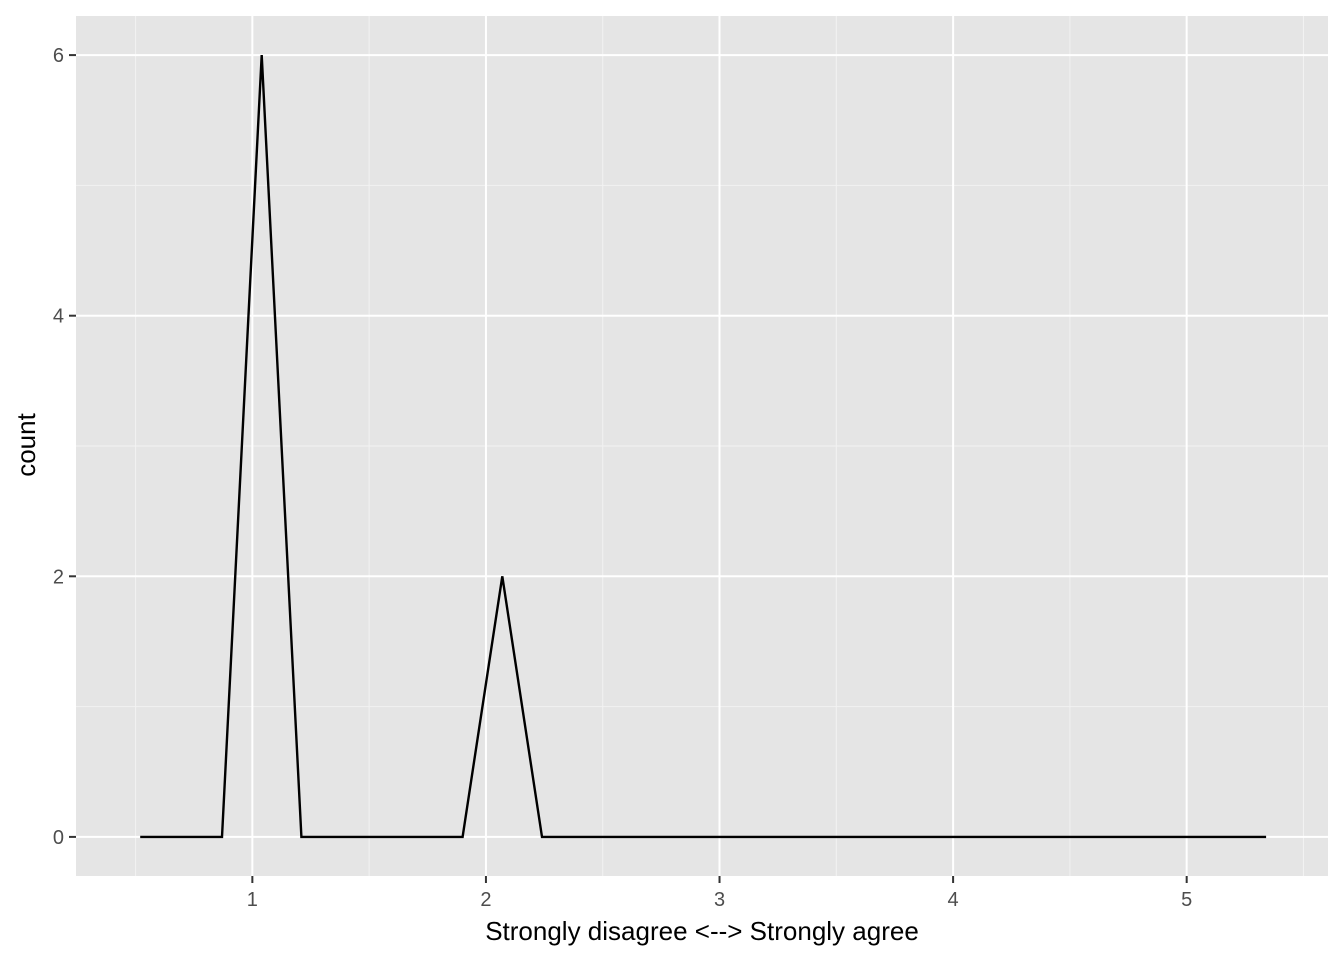 This screenshot has height=960, width=1344. What do you see at coordinates (719, 900) in the screenshot?
I see `x-tick-label: 3` at bounding box center [719, 900].